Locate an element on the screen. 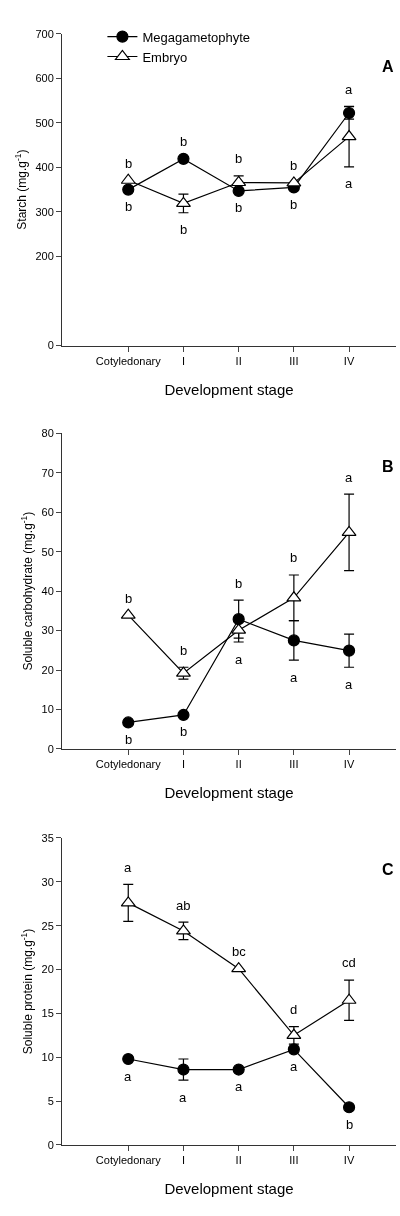 The height and width of the screenshot is (1216, 400). annotation: ab is located at coordinates (183, 905).